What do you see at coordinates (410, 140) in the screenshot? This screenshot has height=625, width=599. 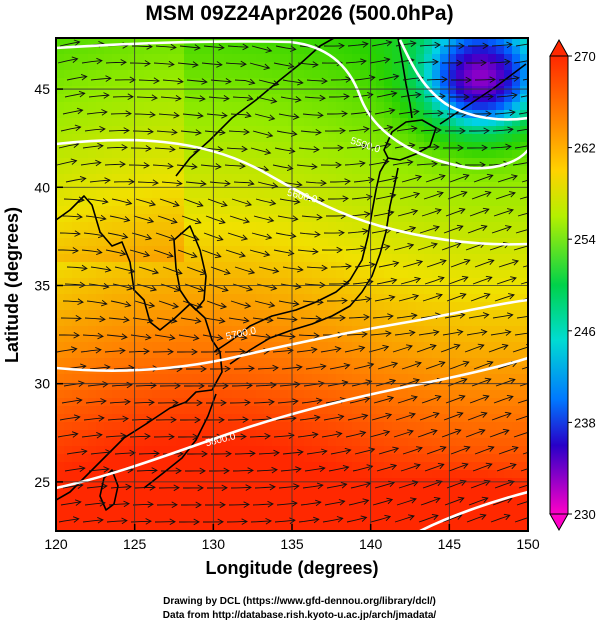 I see `coastline-hokkaido` at bounding box center [410, 140].